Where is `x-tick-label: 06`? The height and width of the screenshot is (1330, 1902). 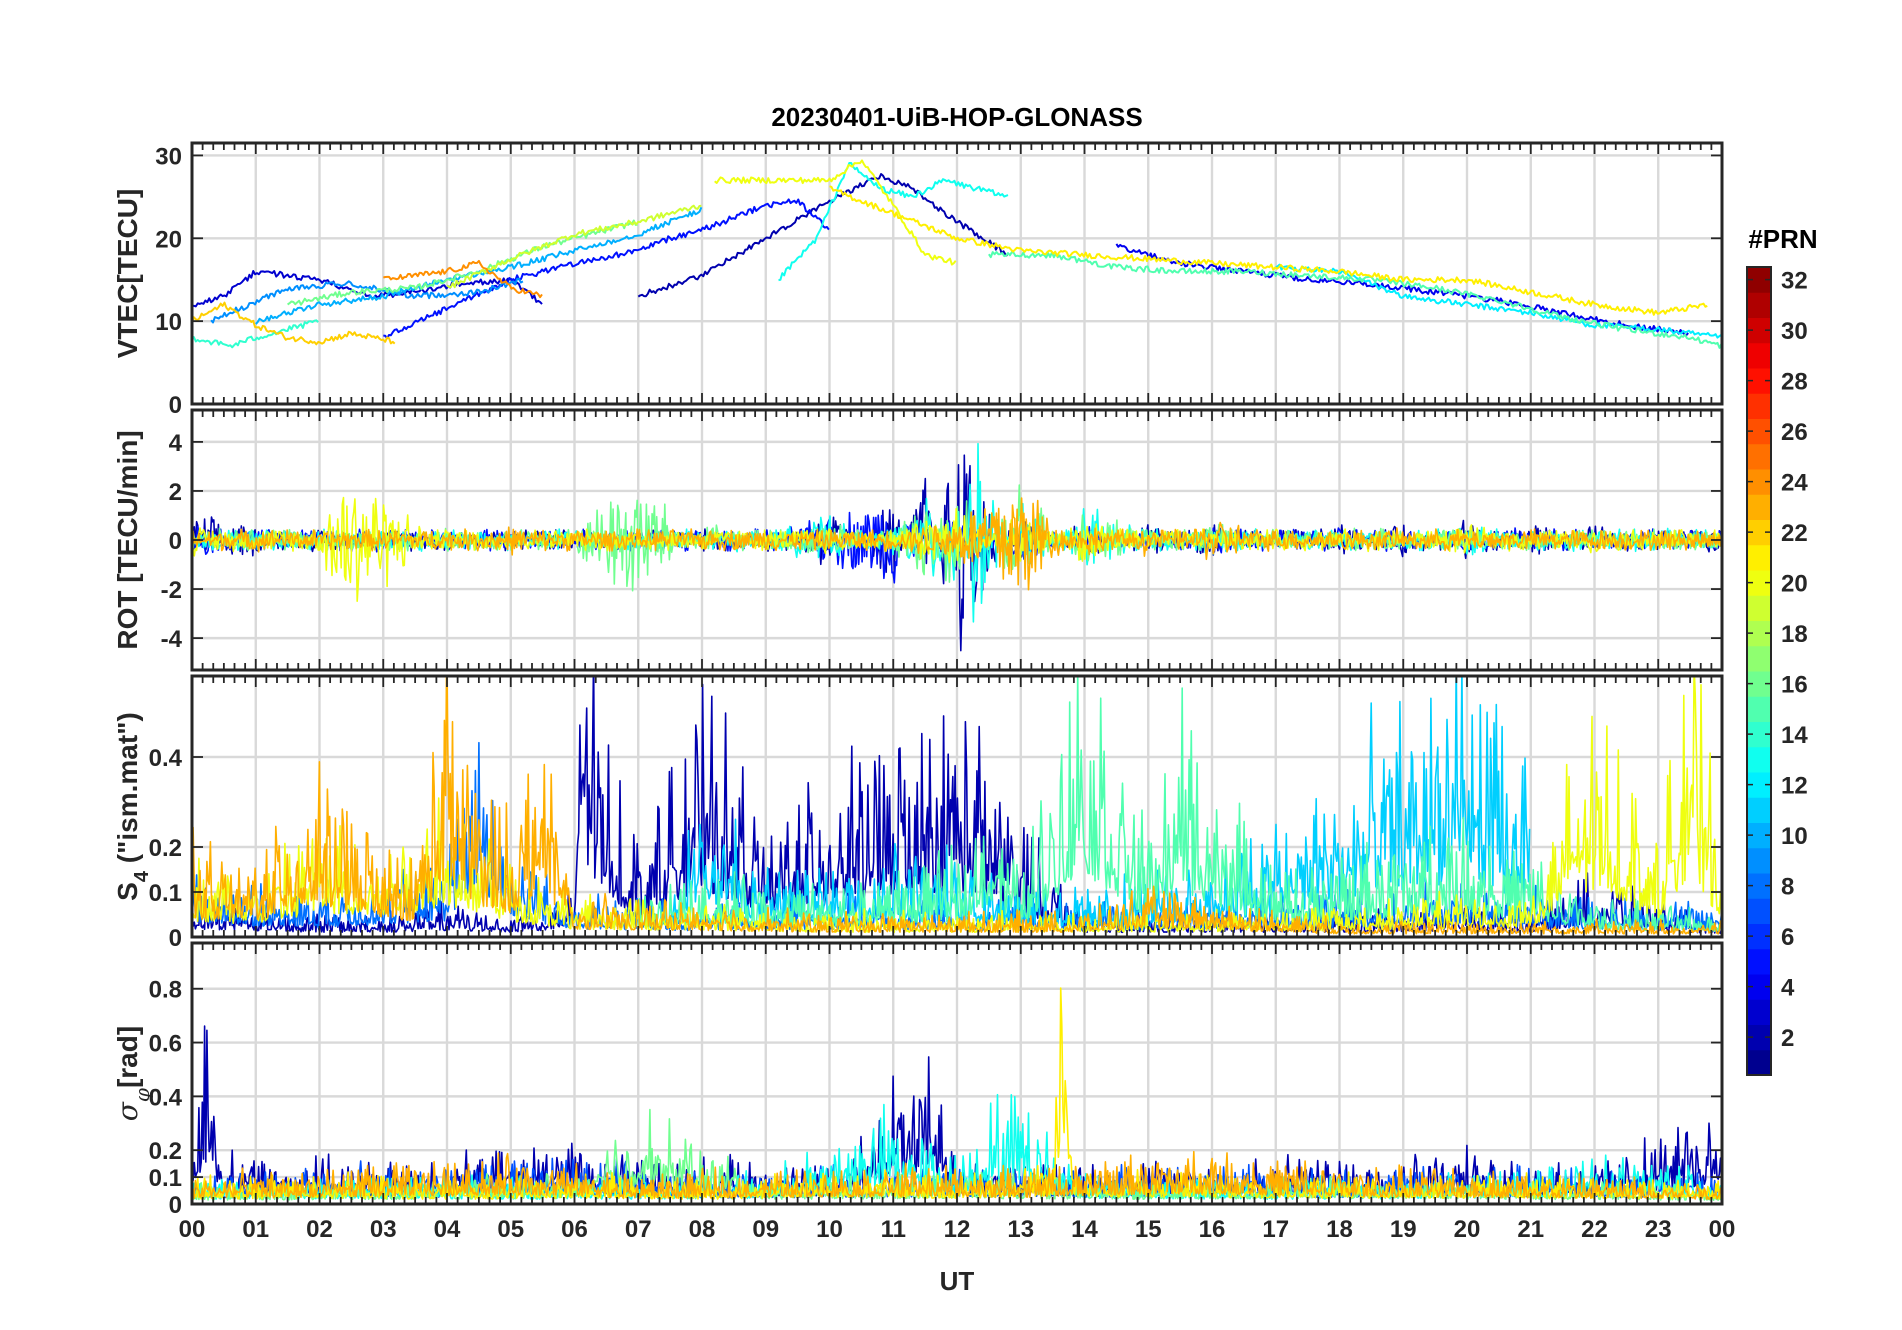
x-tick-label: 06 is located at coordinates (574, 1229).